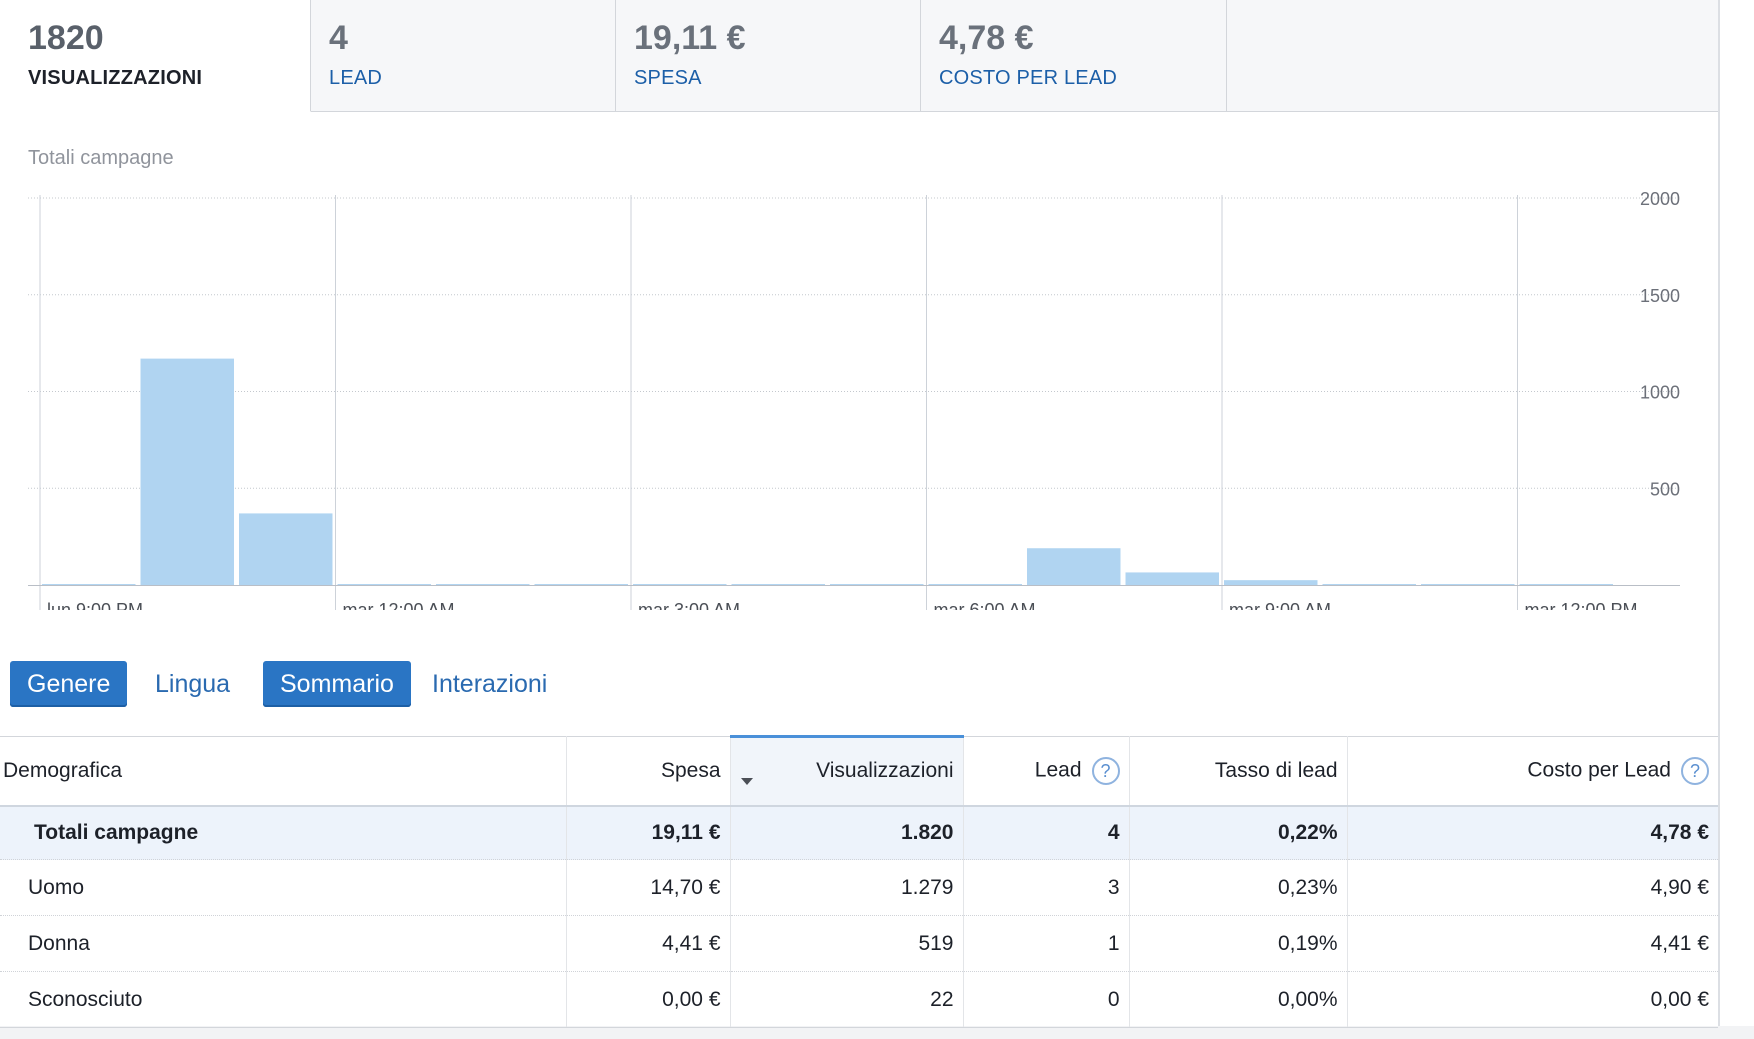  What do you see at coordinates (1472, 56) in the screenshot?
I see `tab-bar-filler` at bounding box center [1472, 56].